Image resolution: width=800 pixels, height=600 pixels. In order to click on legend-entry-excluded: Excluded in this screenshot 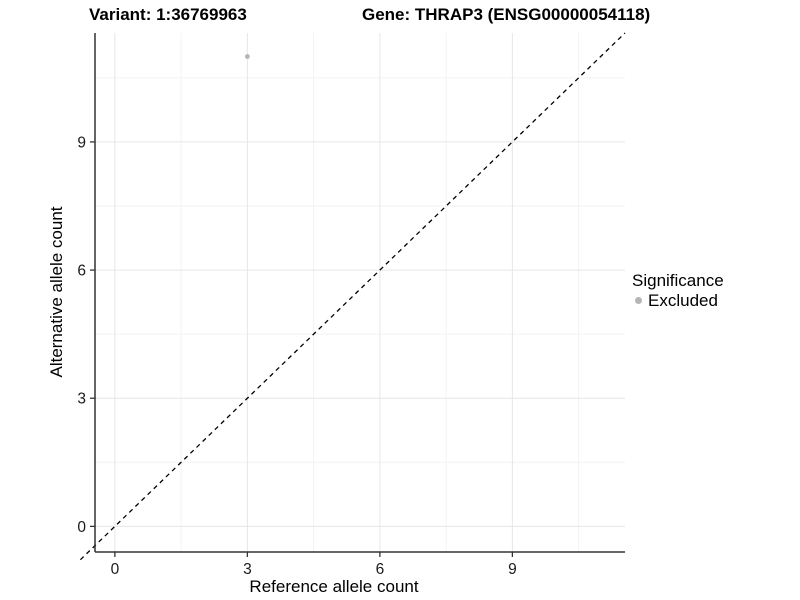, I will do `click(678, 300)`.